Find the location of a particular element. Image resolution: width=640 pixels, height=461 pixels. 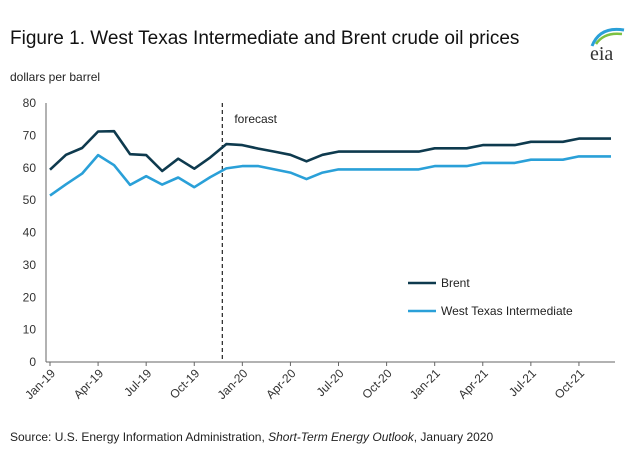

source-publication: Short-Term Energy Outlook is located at coordinates (341, 437).